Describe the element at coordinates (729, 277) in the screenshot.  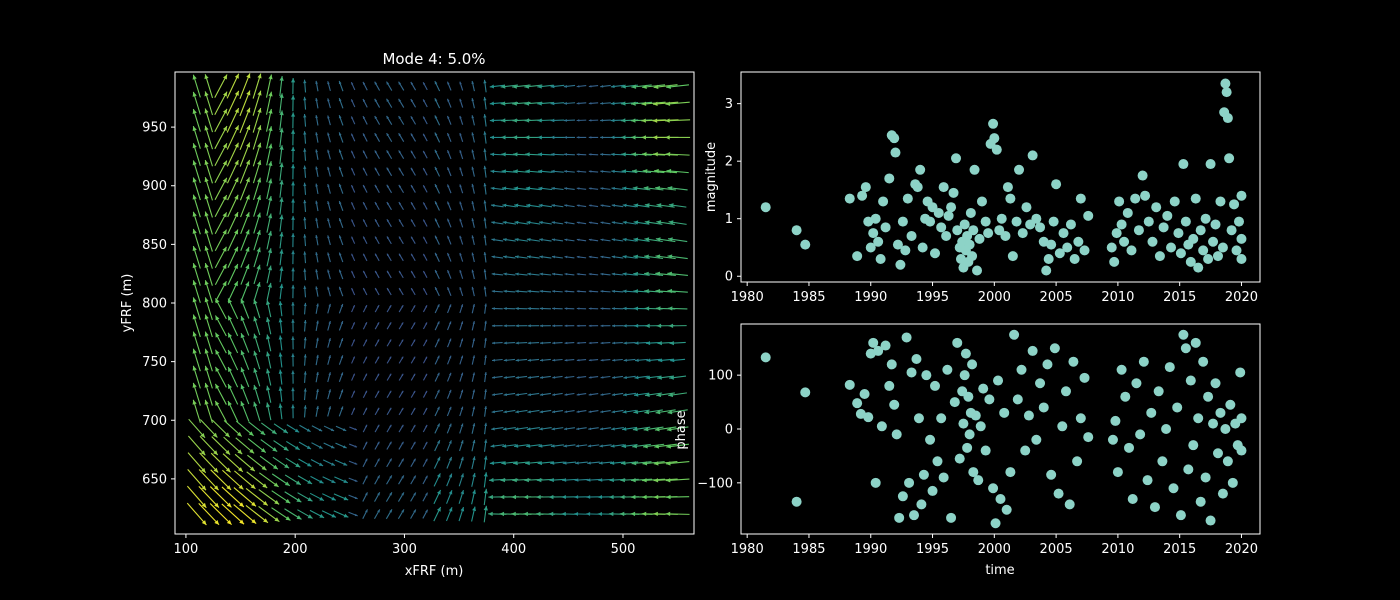
I see `y-tick-label: 0` at that location.